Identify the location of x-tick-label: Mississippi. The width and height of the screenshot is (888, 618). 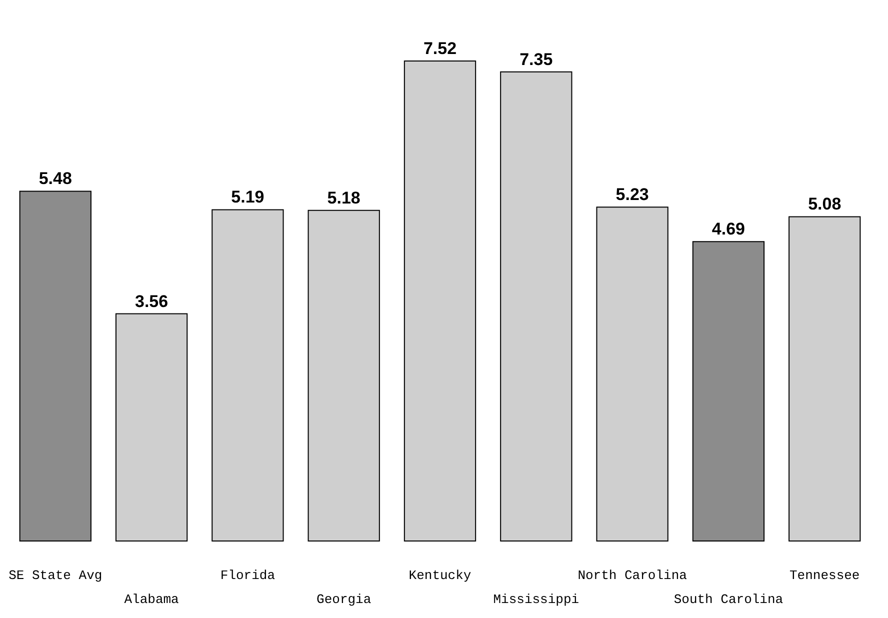
(536, 599).